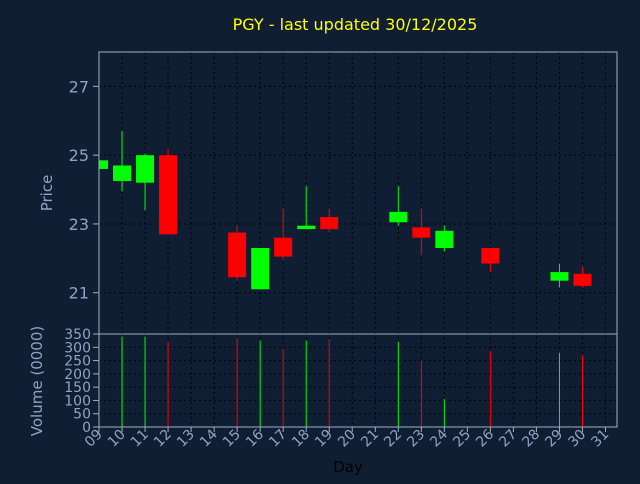  What do you see at coordinates (508, 439) in the screenshot?
I see `day-tick-label: 27` at bounding box center [508, 439].